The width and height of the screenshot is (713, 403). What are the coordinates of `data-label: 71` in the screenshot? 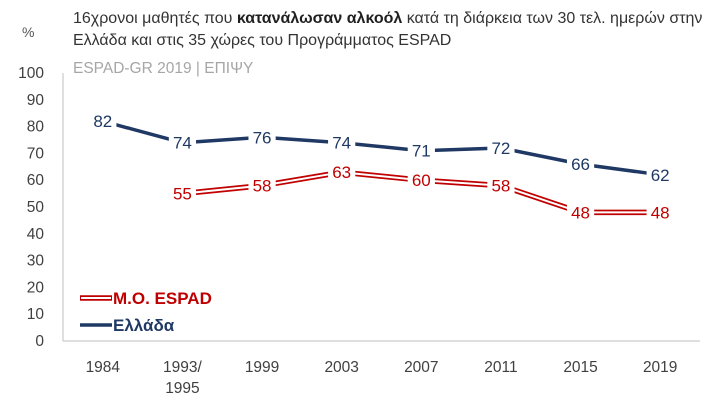 It's located at (421, 151).